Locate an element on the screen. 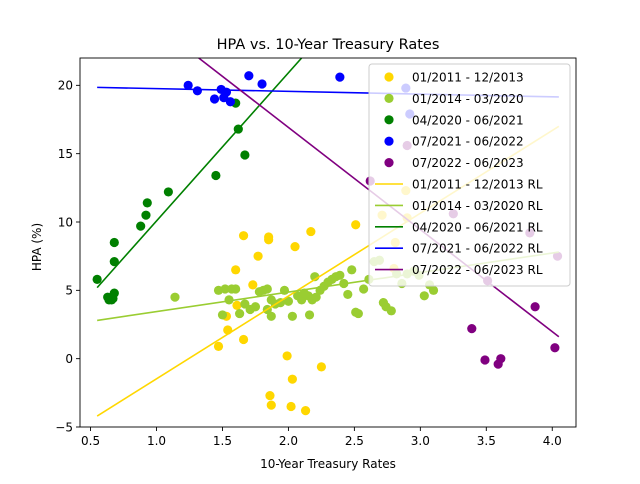 This screenshot has height=484, width=640. y-tick-label: 10 is located at coordinates (65, 222).